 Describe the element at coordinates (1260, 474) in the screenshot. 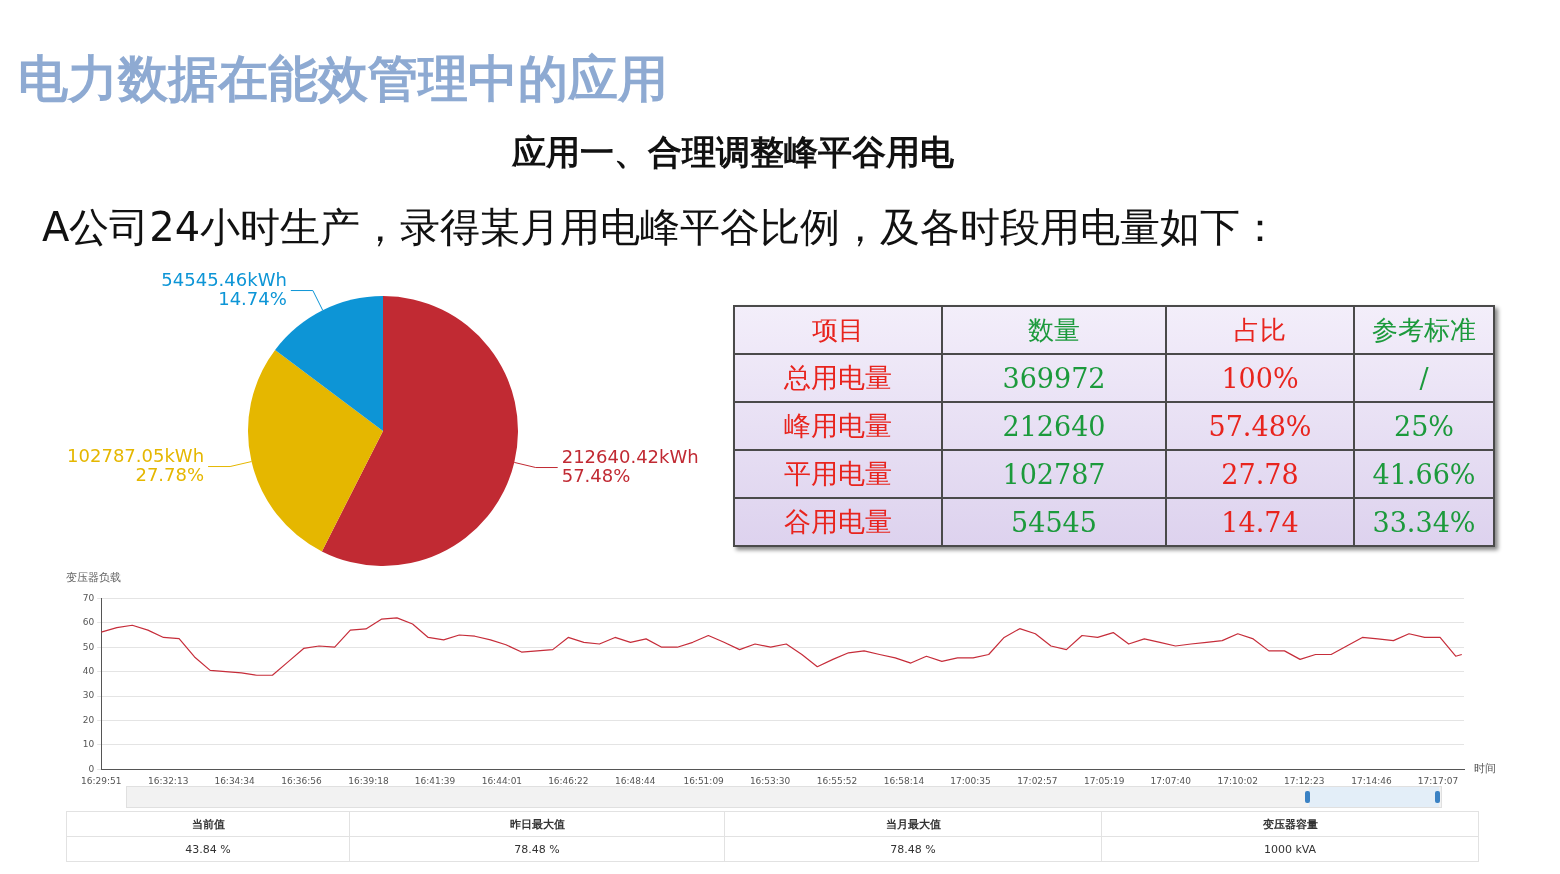

I see `text: 27.78` at that location.